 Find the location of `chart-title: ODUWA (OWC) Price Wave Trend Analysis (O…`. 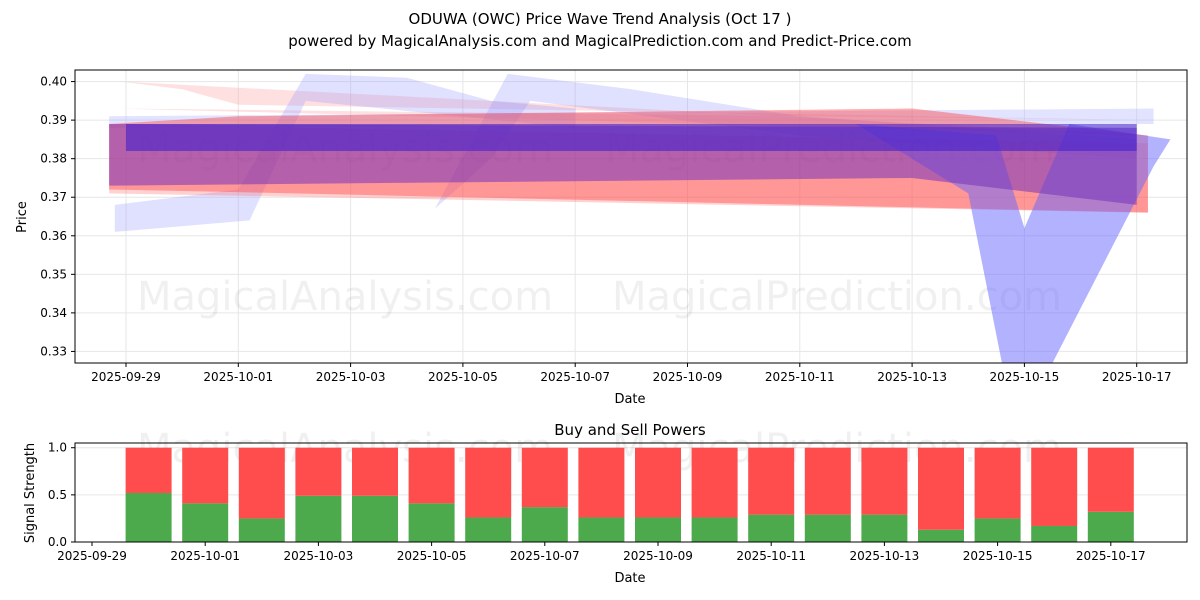

chart-title: ODUWA (OWC) Price Wave Trend Analysis (O… is located at coordinates (600, 19).